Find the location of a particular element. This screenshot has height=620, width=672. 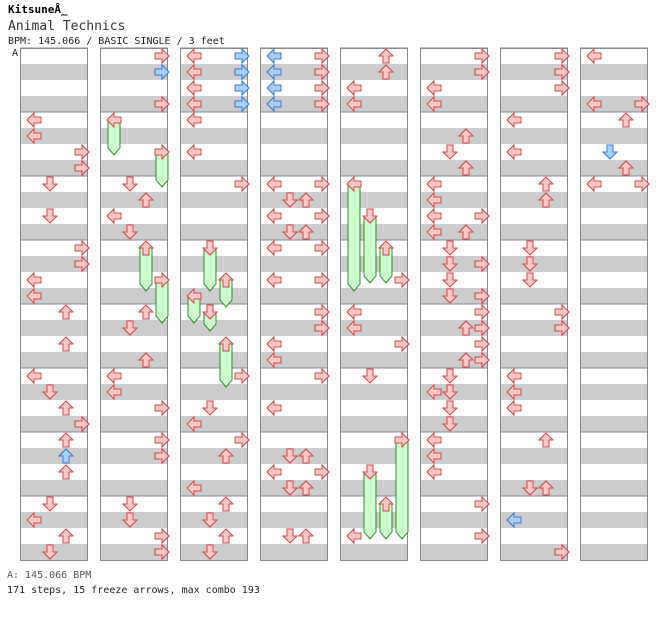

freeze-arrow is located at coordinates (402, 489).